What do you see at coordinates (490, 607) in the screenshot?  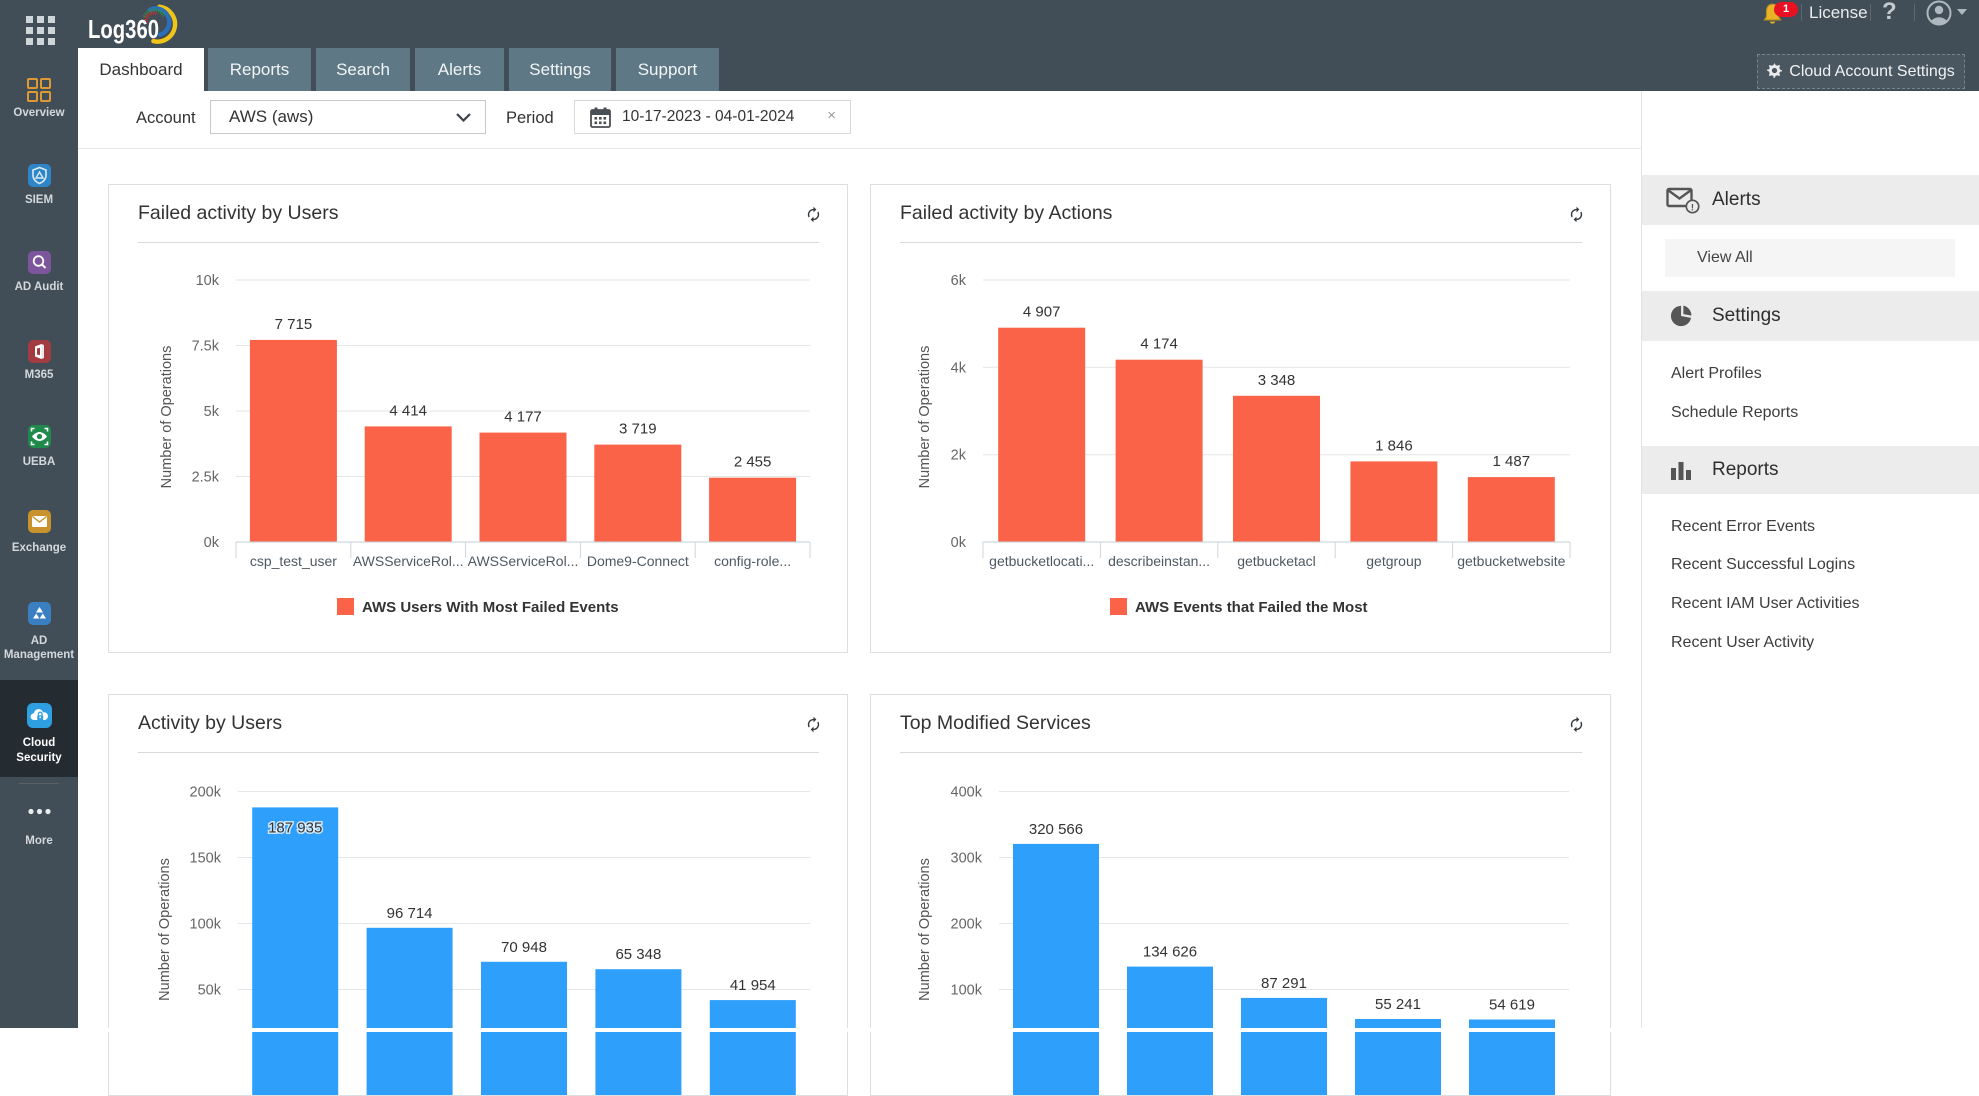 I see `svg-text:AWS Users With Most Failed Eve: AWS Users With Most Failed Events` at bounding box center [490, 607].